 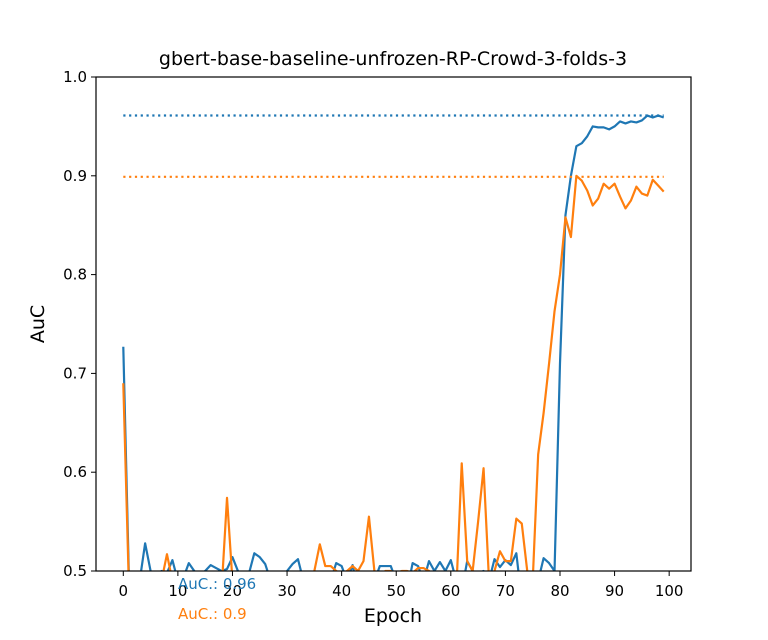 I want to click on y-tick-label: 1.0, so click(x=75, y=77).